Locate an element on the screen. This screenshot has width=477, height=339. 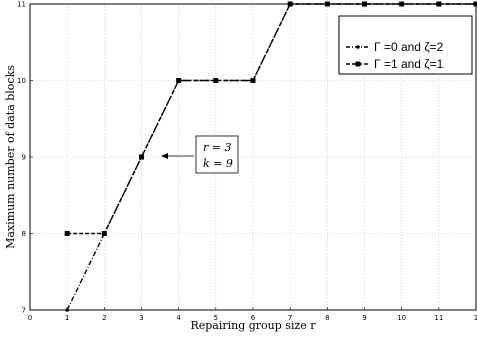
x-tick-label-8: 8 is located at coordinates (327, 318).